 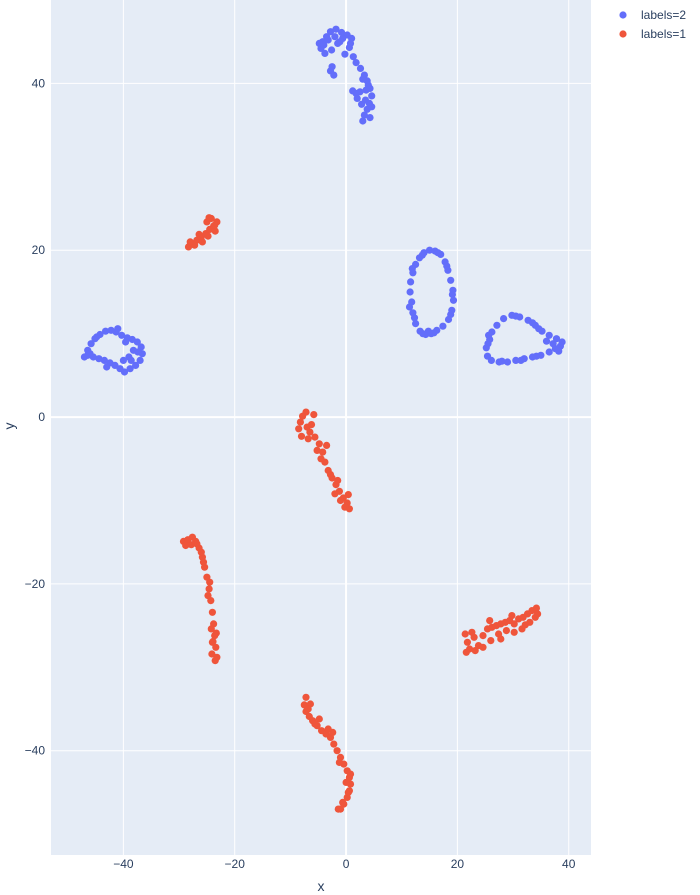 What do you see at coordinates (35, 751) in the screenshot?
I see `y-tick-label: −40` at bounding box center [35, 751].